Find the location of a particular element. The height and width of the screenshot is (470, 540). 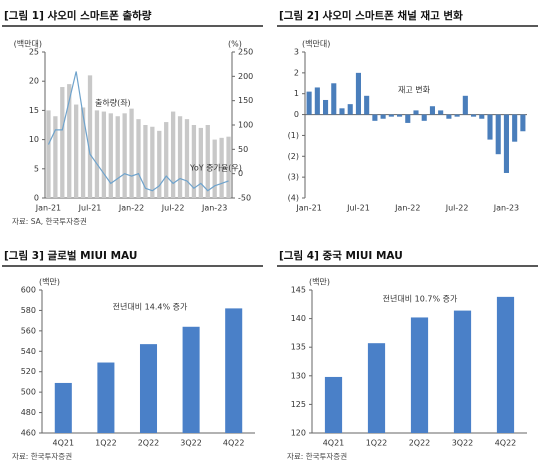

y-tick-label: 25 is located at coordinates (34, 52).